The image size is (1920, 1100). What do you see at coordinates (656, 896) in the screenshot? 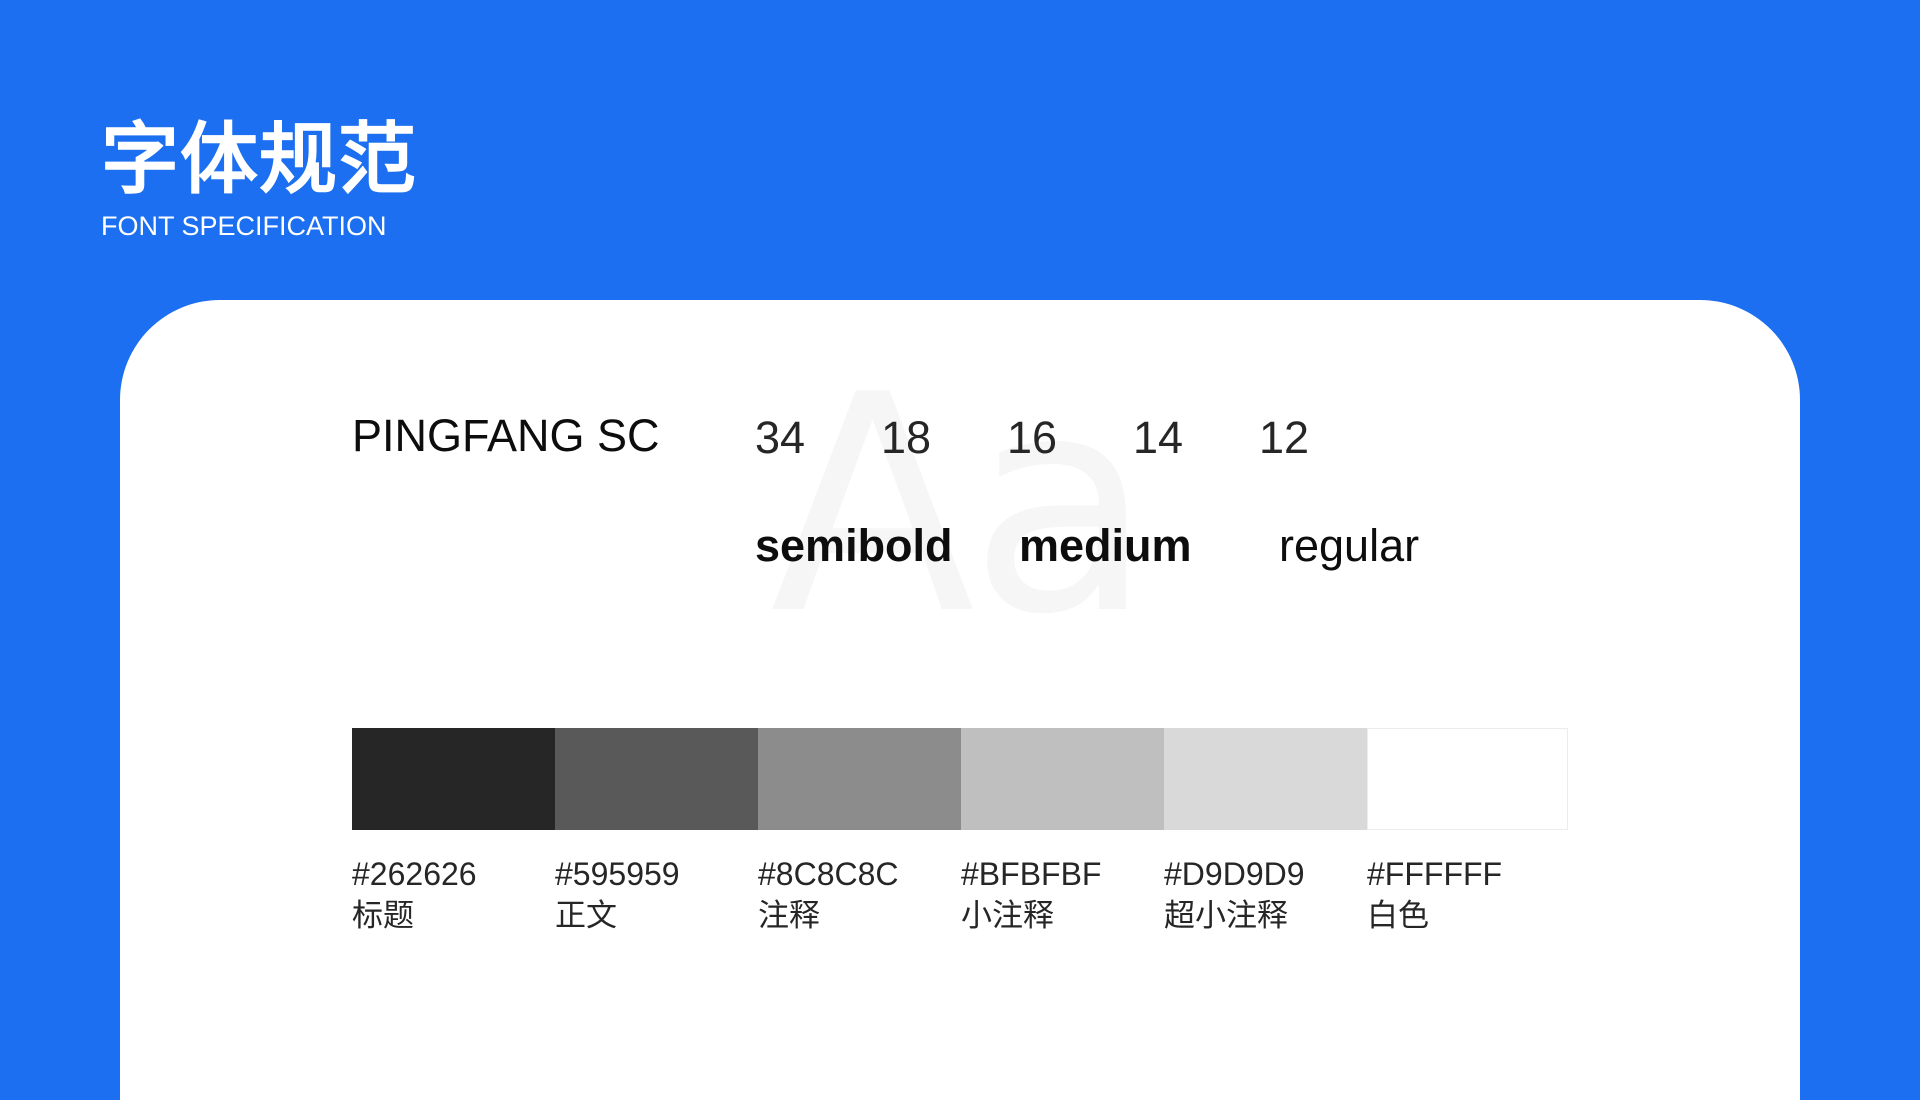
I see `color-label: #595959 正文` at bounding box center [656, 896].